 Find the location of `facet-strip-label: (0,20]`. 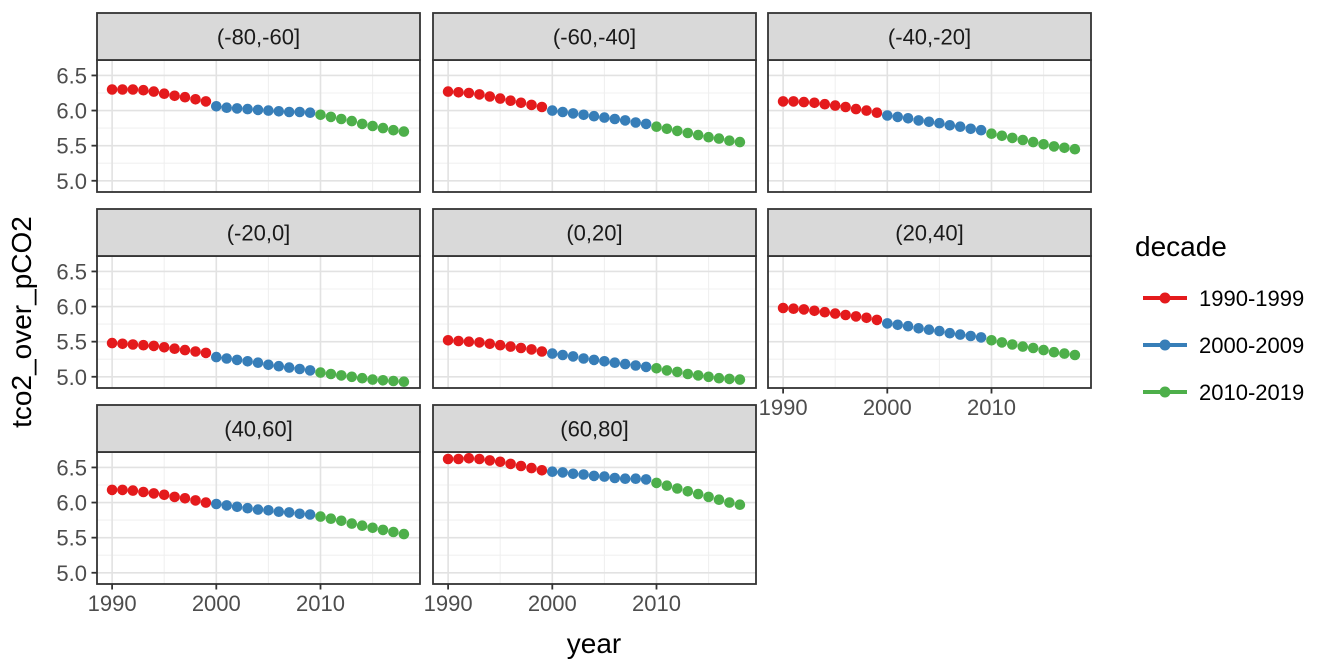

facet-strip-label: (0,20] is located at coordinates (594, 233).